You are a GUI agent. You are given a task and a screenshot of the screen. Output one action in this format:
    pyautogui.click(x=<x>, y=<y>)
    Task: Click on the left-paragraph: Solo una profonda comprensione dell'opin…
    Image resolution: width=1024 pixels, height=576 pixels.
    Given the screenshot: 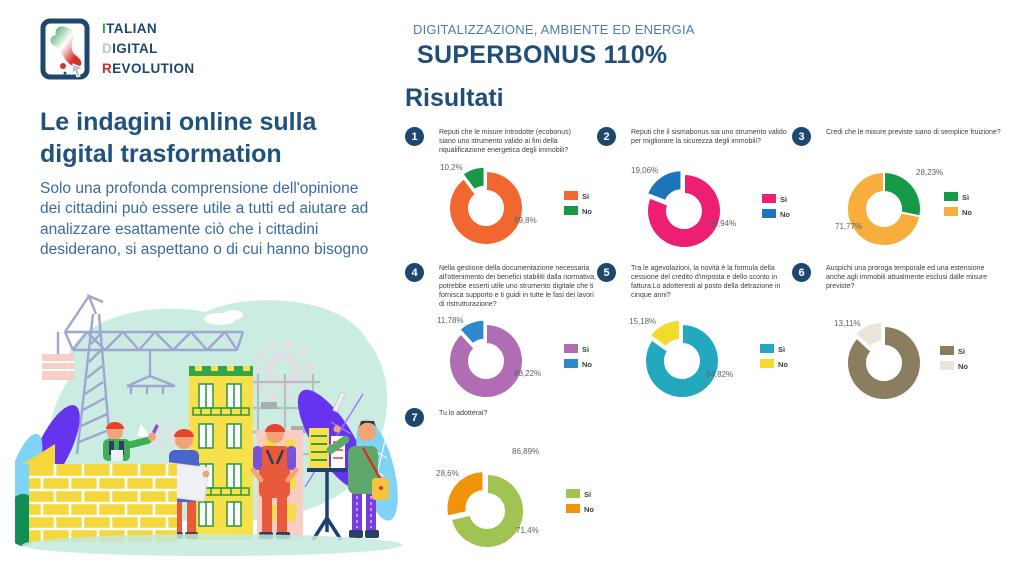 What is the action you would take?
    pyautogui.click(x=204, y=219)
    